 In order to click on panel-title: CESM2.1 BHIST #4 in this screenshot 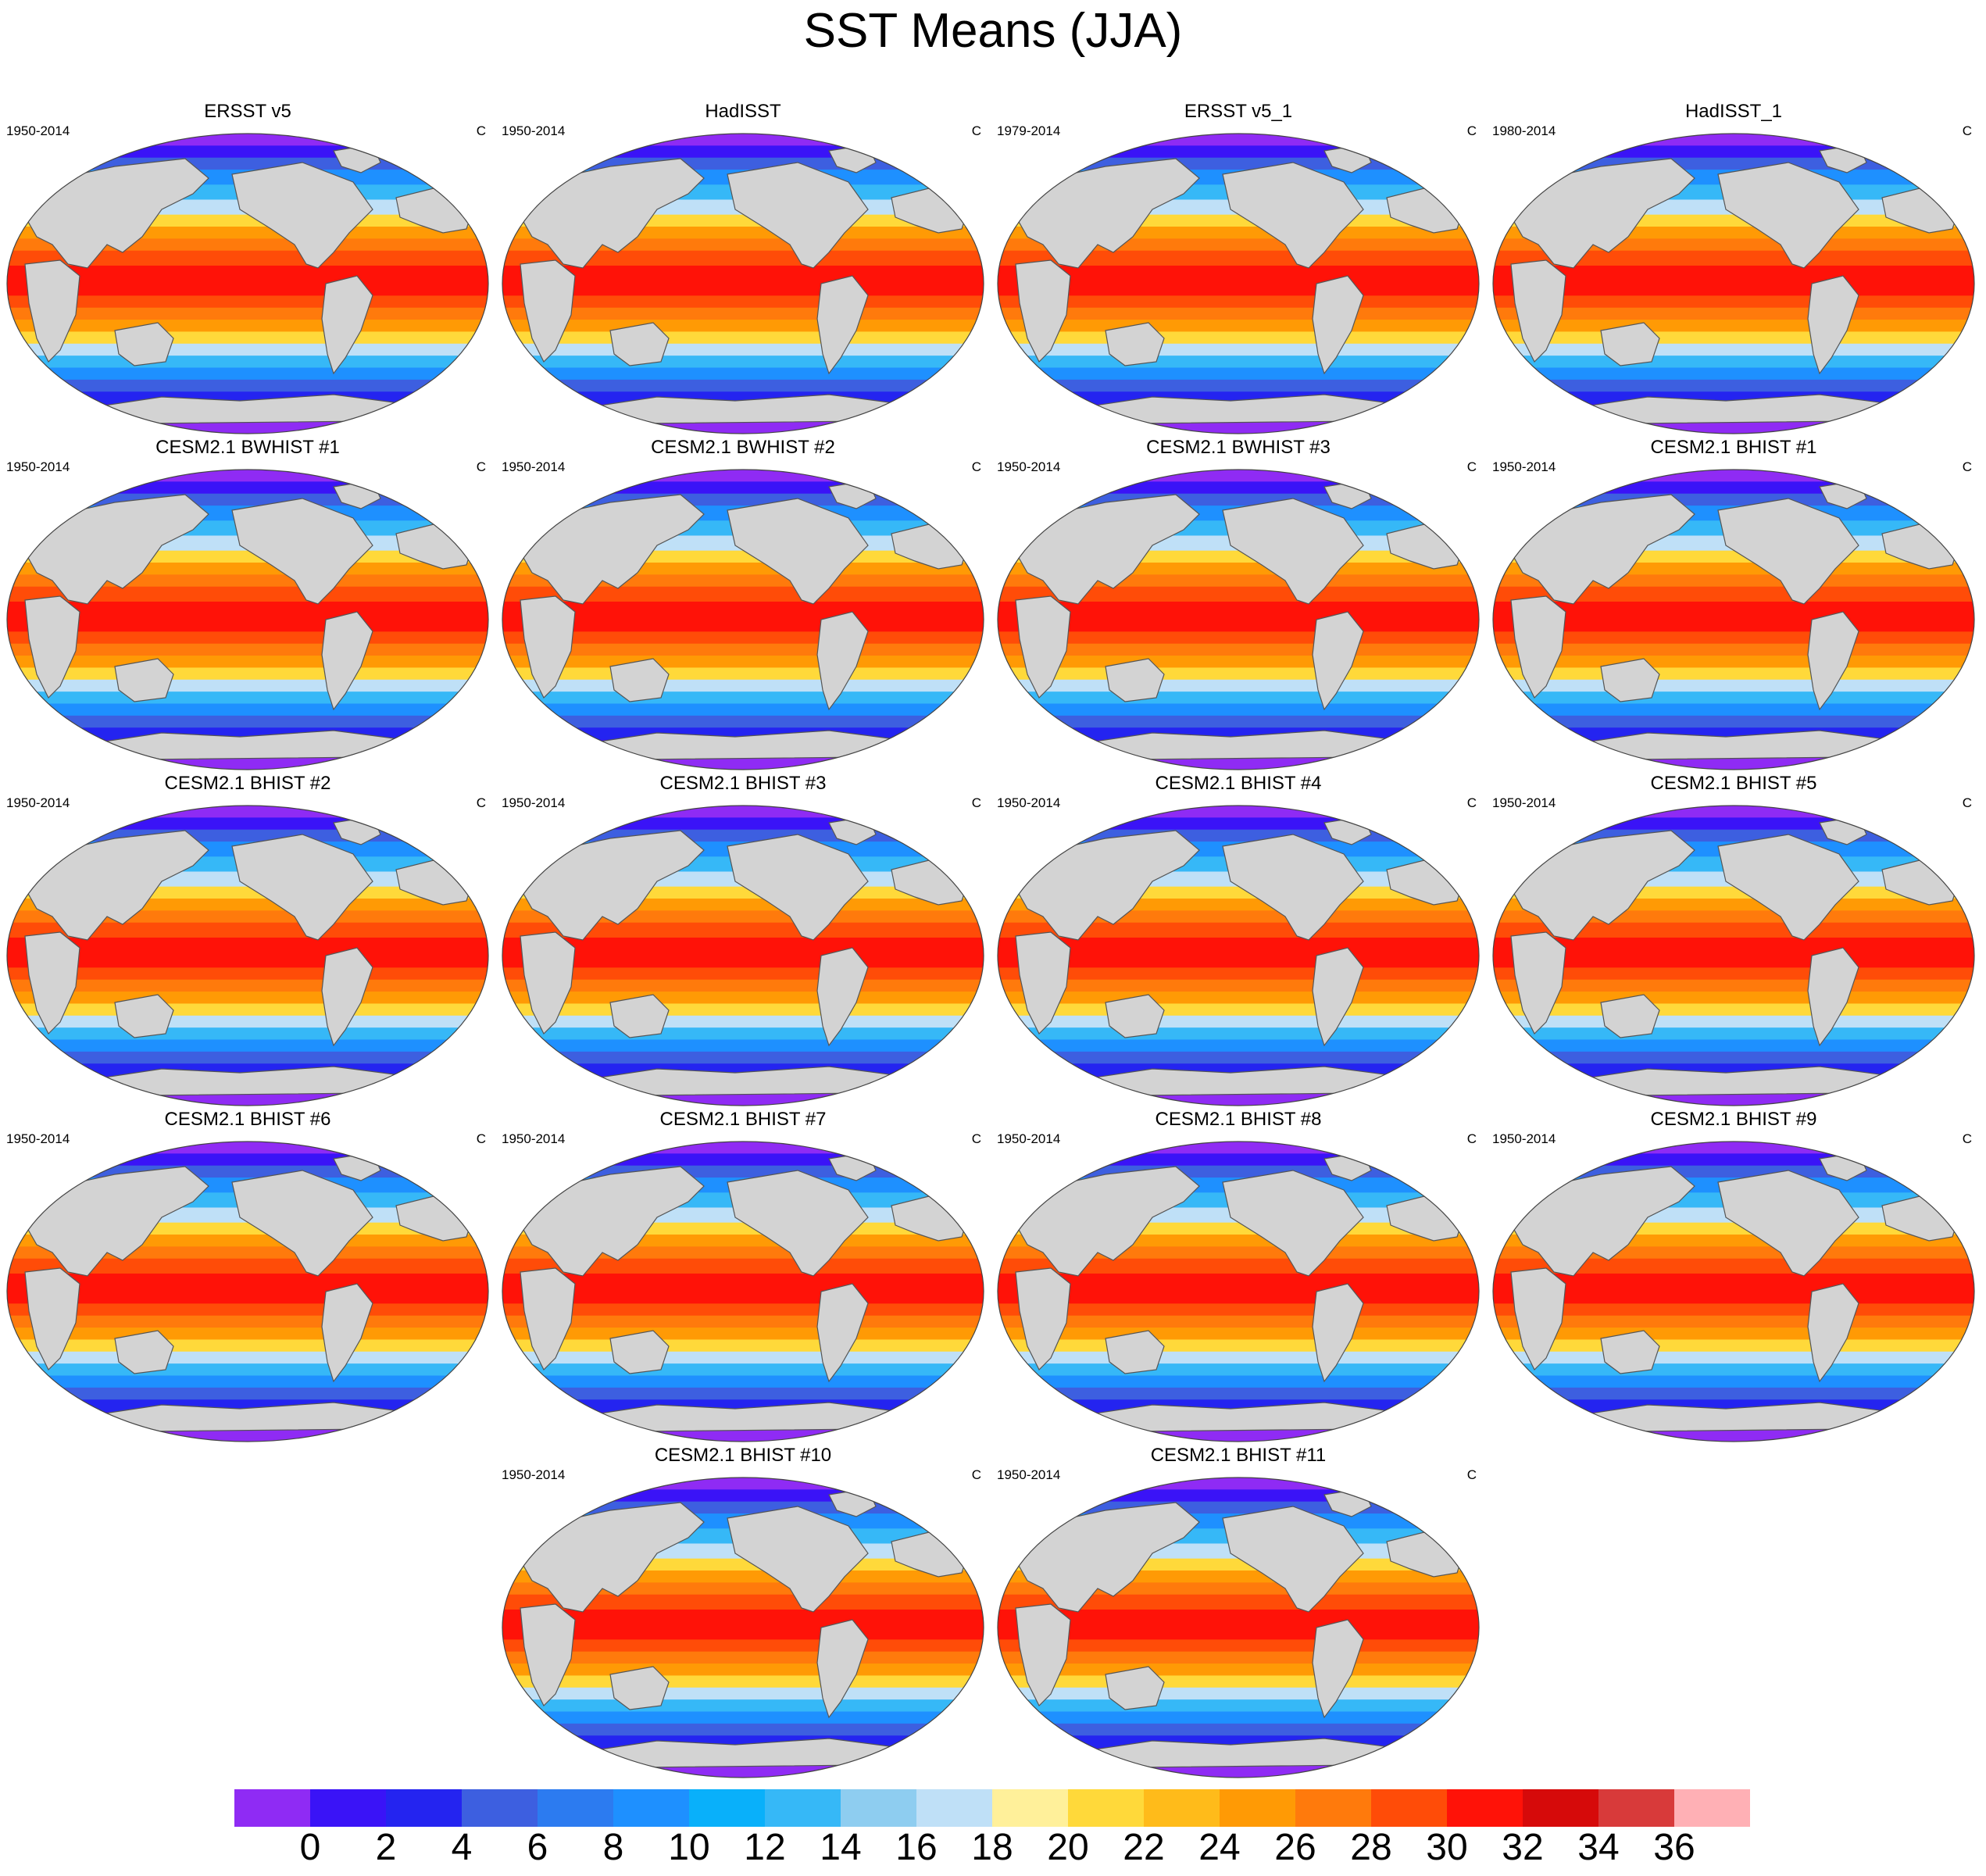, I will do `click(1238, 783)`.